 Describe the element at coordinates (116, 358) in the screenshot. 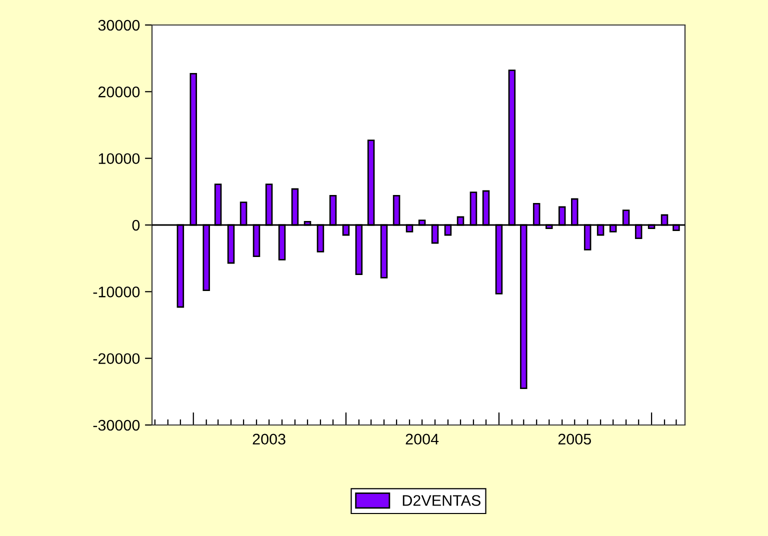

I see `y-tick-label: -20000` at that location.